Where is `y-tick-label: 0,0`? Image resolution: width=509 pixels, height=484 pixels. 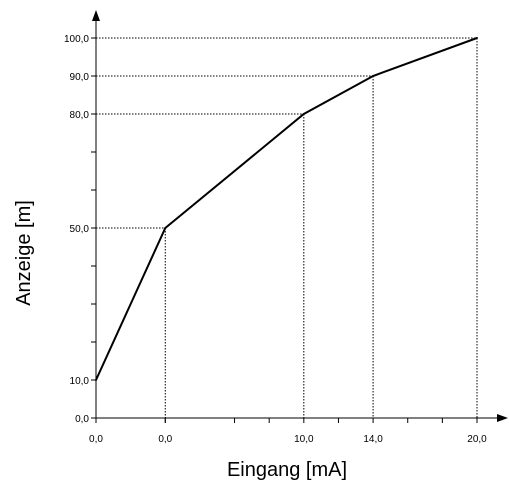
y-tick-label: 0,0 is located at coordinates (82, 419).